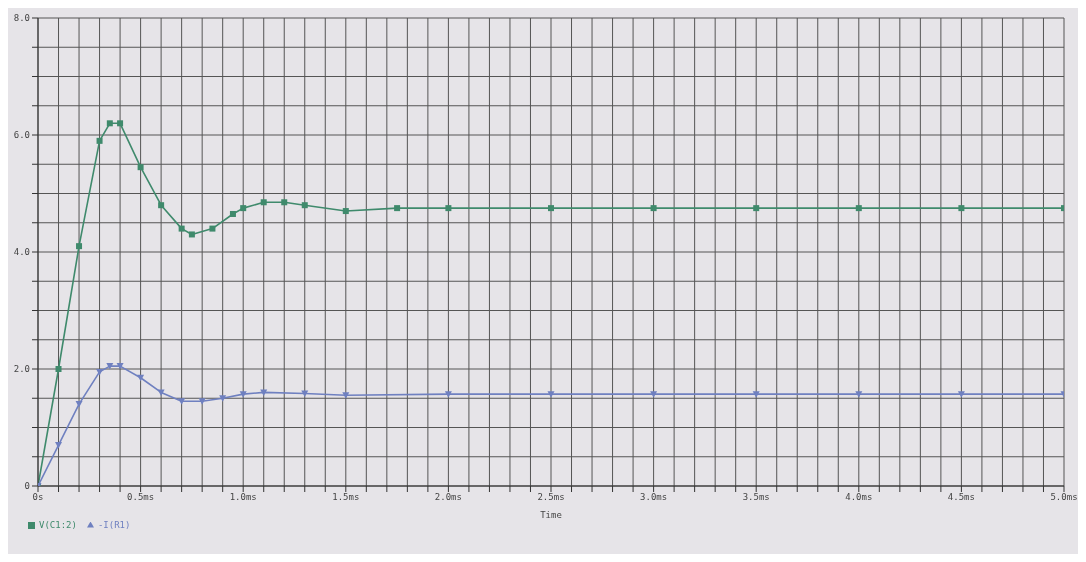  I want to click on x-tick-label: 1.0ms, so click(243, 497).